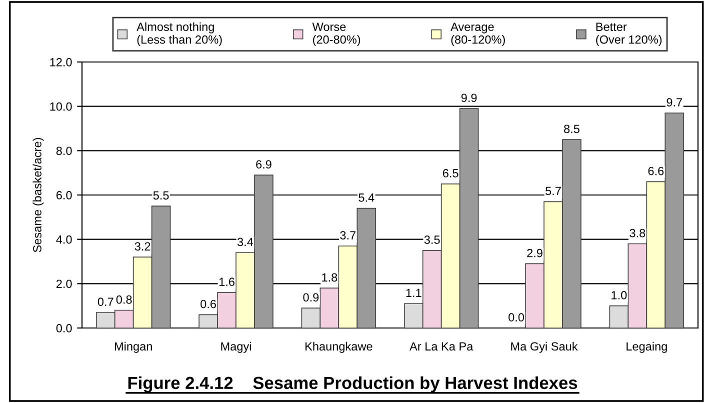 Image resolution: width=705 pixels, height=403 pixels. What do you see at coordinates (64, 239) in the screenshot?
I see `y-tick-label: 4.0` at bounding box center [64, 239].